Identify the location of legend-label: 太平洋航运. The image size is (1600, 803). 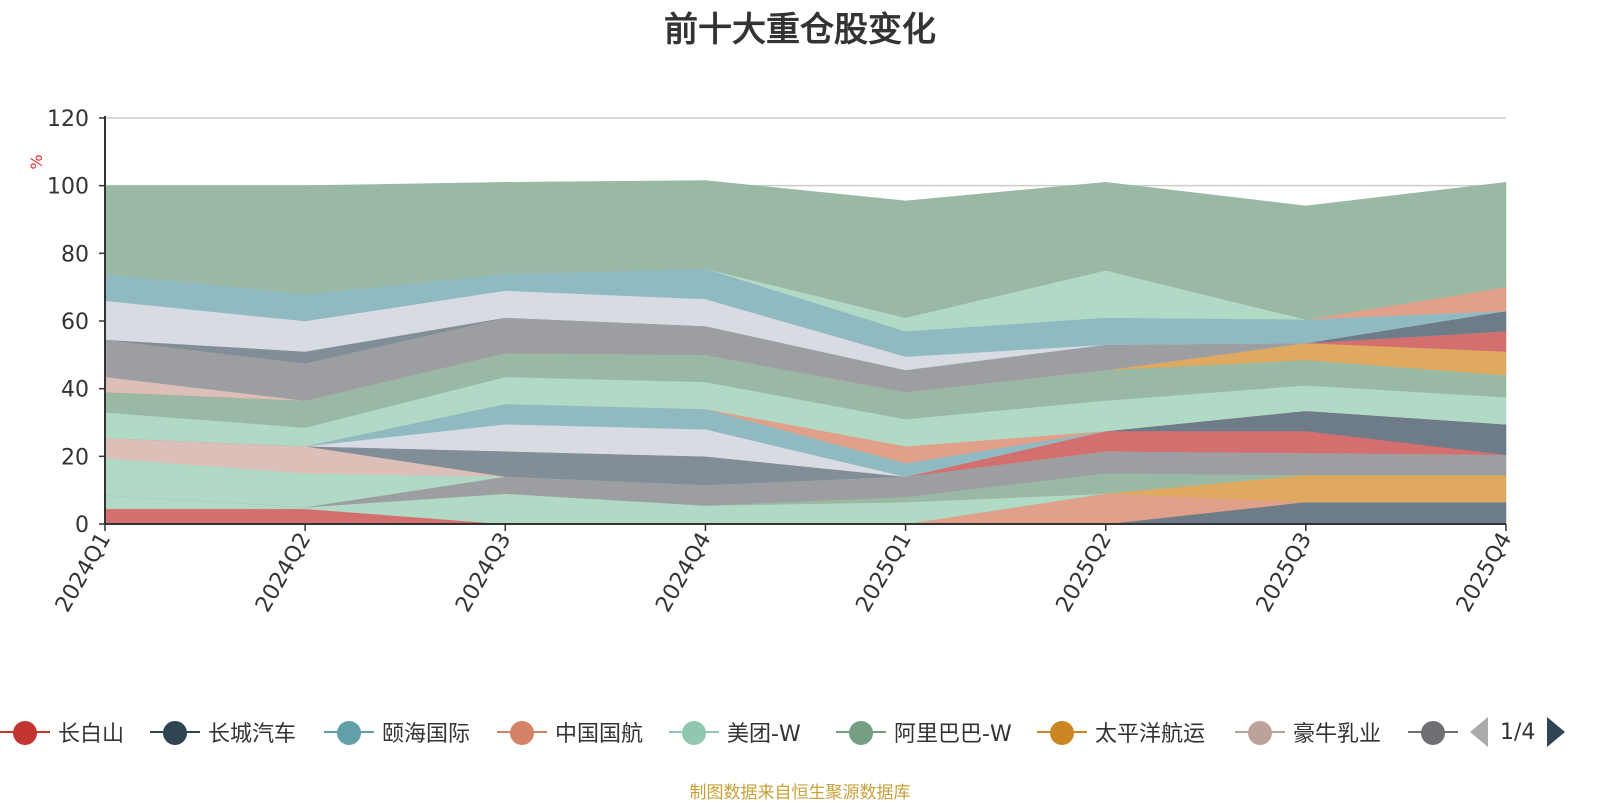
(1150, 734).